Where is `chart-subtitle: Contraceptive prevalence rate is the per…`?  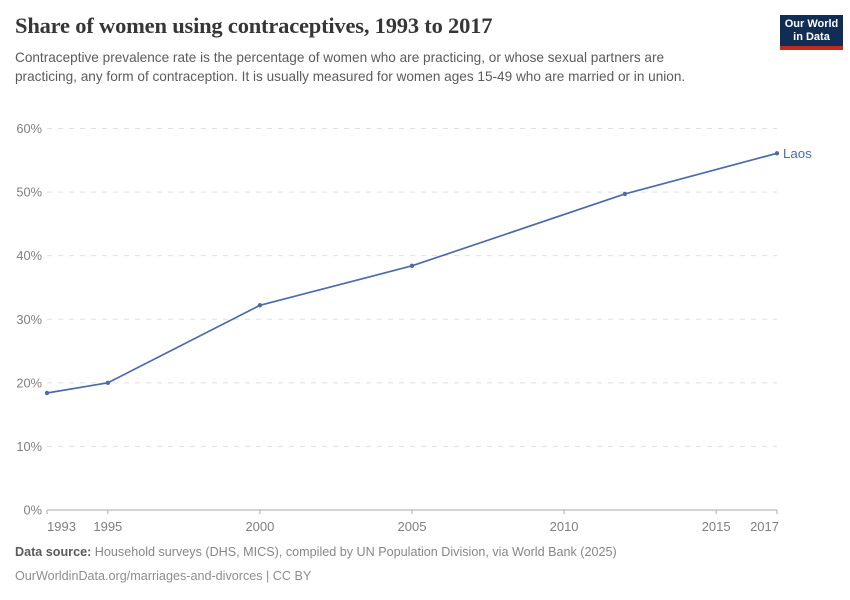
chart-subtitle: Contraceptive prevalence rate is the per… is located at coordinates (350, 67).